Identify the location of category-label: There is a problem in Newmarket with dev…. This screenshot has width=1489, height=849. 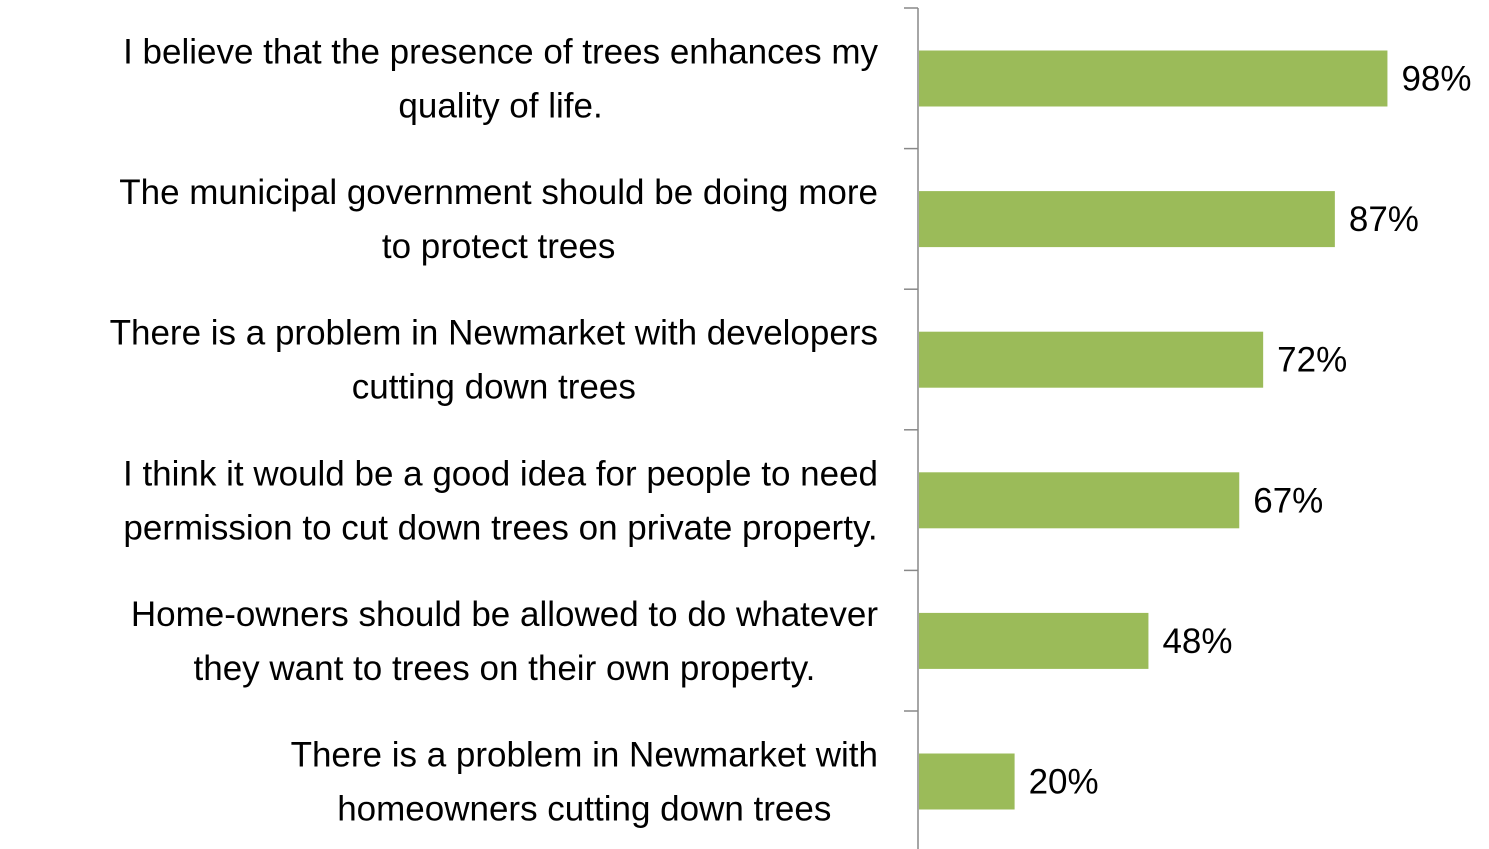
(494, 360).